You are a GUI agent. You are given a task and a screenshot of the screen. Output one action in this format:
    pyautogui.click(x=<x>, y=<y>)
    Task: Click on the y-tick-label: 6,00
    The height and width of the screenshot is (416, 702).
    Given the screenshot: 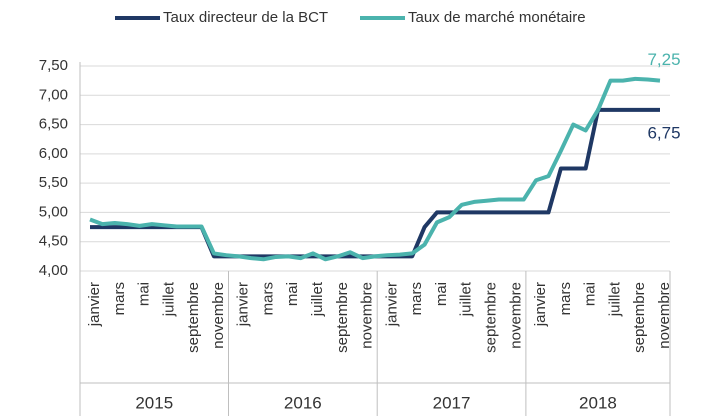 What is the action you would take?
    pyautogui.click(x=53, y=153)
    